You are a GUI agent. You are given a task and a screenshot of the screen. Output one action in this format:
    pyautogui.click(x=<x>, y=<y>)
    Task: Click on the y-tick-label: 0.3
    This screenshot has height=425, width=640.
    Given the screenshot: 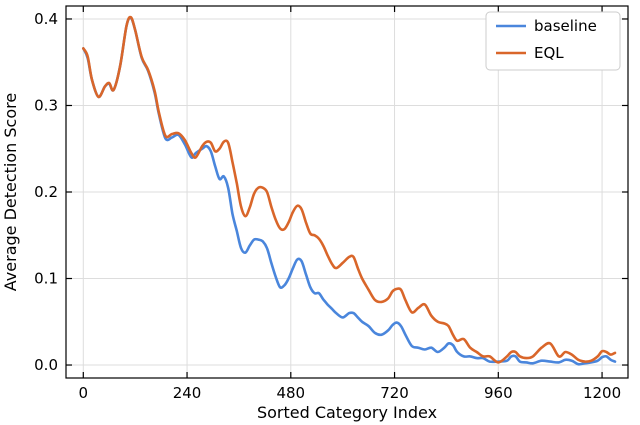 What is the action you would take?
    pyautogui.click(x=46, y=105)
    